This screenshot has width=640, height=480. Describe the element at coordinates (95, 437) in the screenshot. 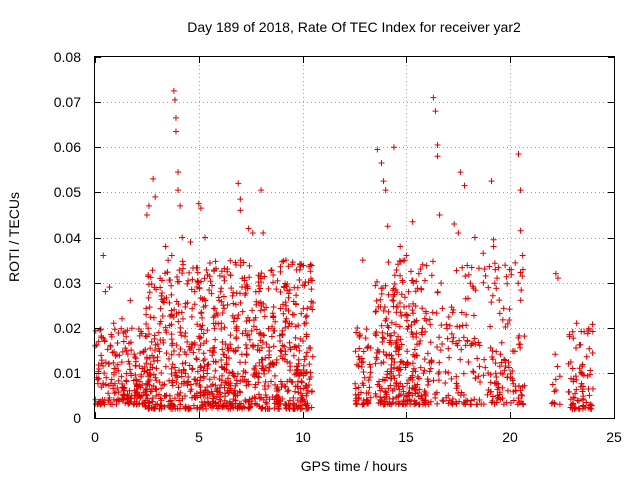

I see `x-tick-label: 0` at that location.